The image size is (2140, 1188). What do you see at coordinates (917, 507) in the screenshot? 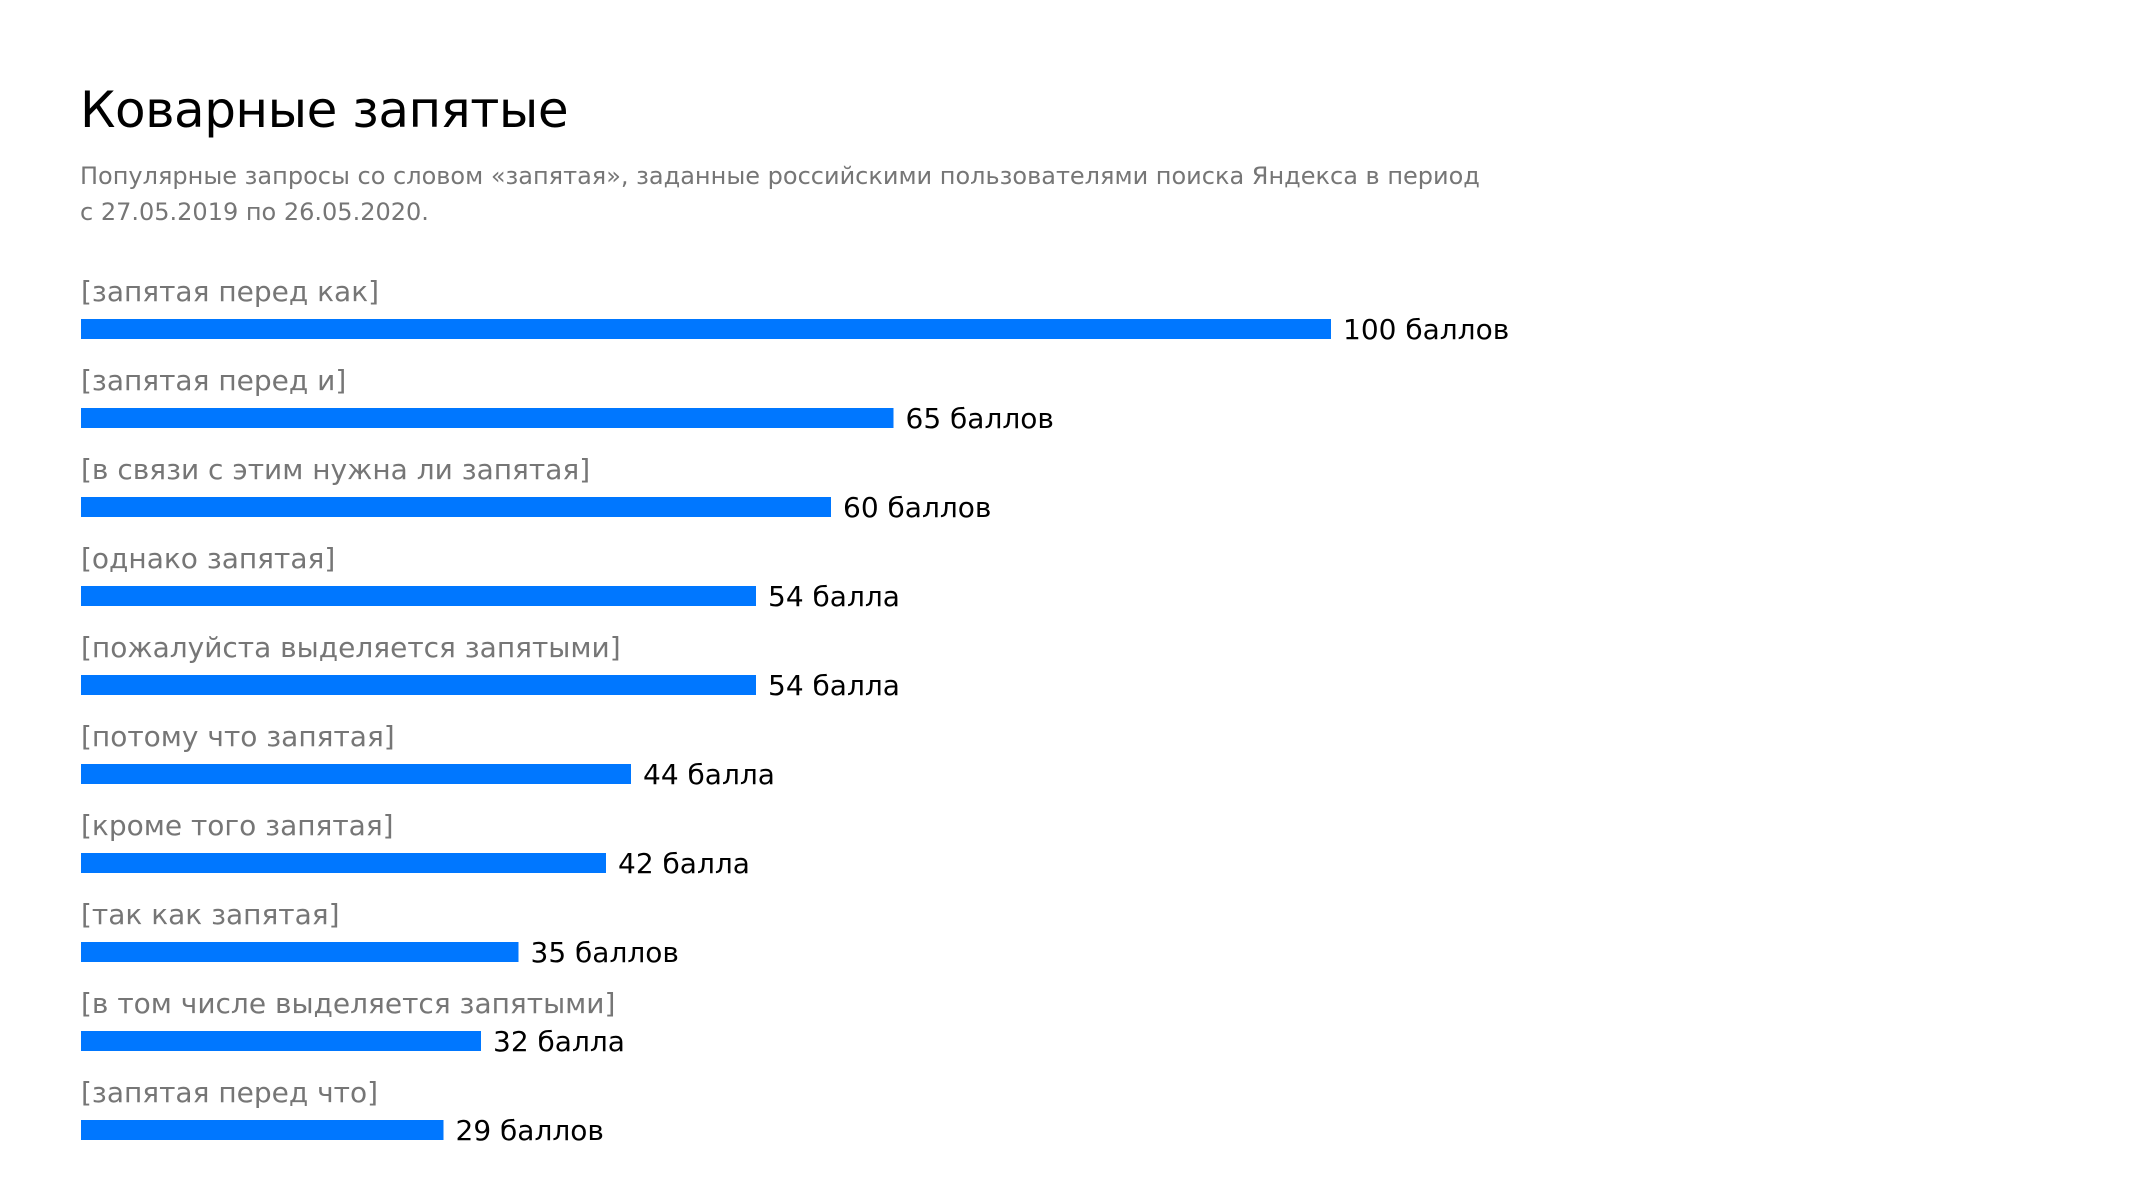
I see `value-label: 60 баллов` at bounding box center [917, 507].